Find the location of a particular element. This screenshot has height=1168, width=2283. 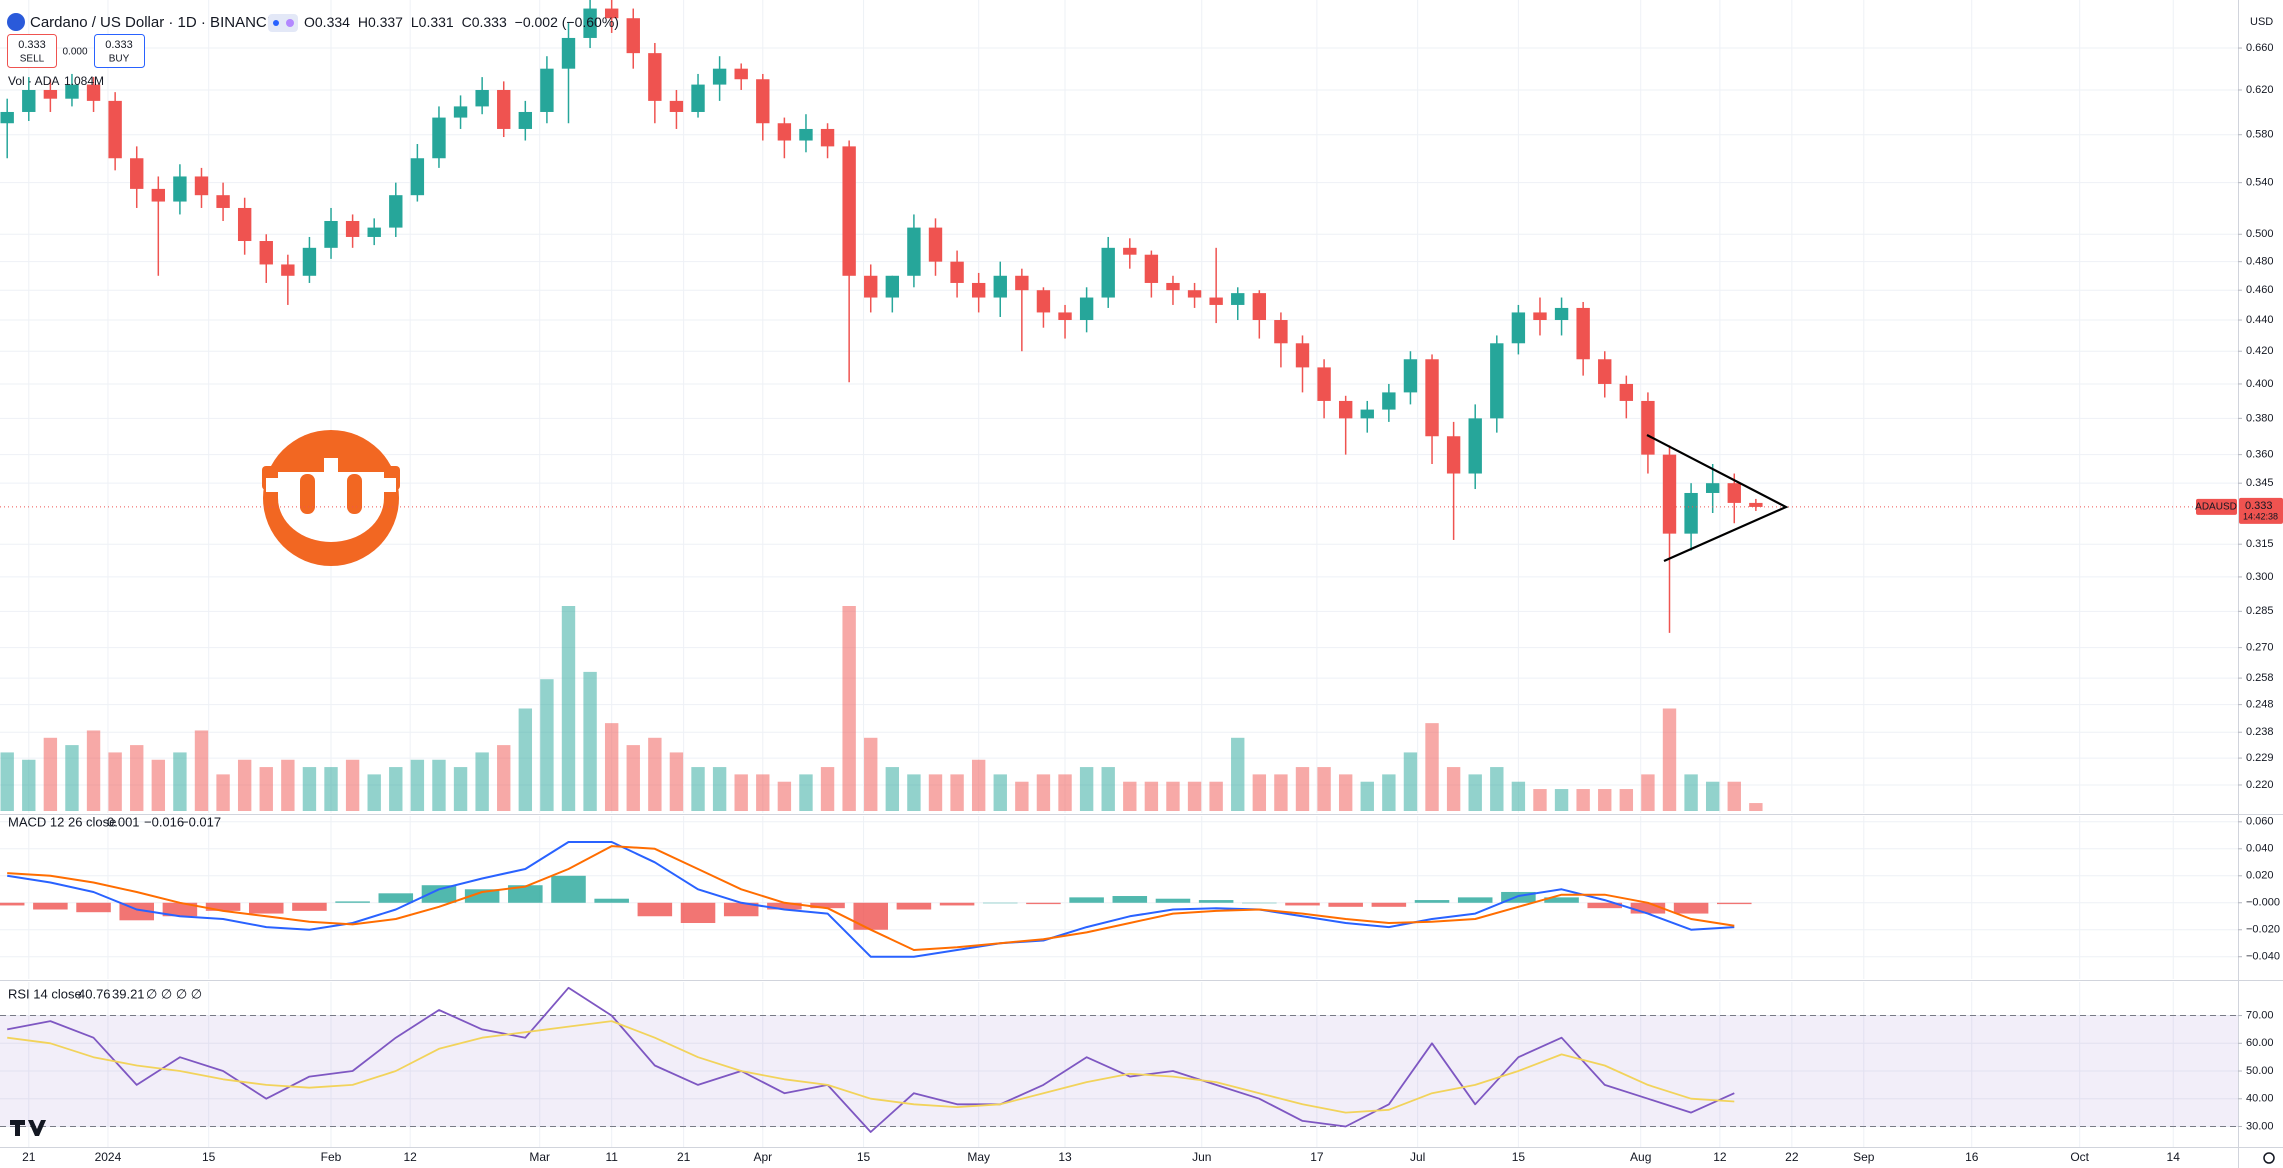

rsi-legend-title: RSI 14 close is located at coordinates (45, 993).